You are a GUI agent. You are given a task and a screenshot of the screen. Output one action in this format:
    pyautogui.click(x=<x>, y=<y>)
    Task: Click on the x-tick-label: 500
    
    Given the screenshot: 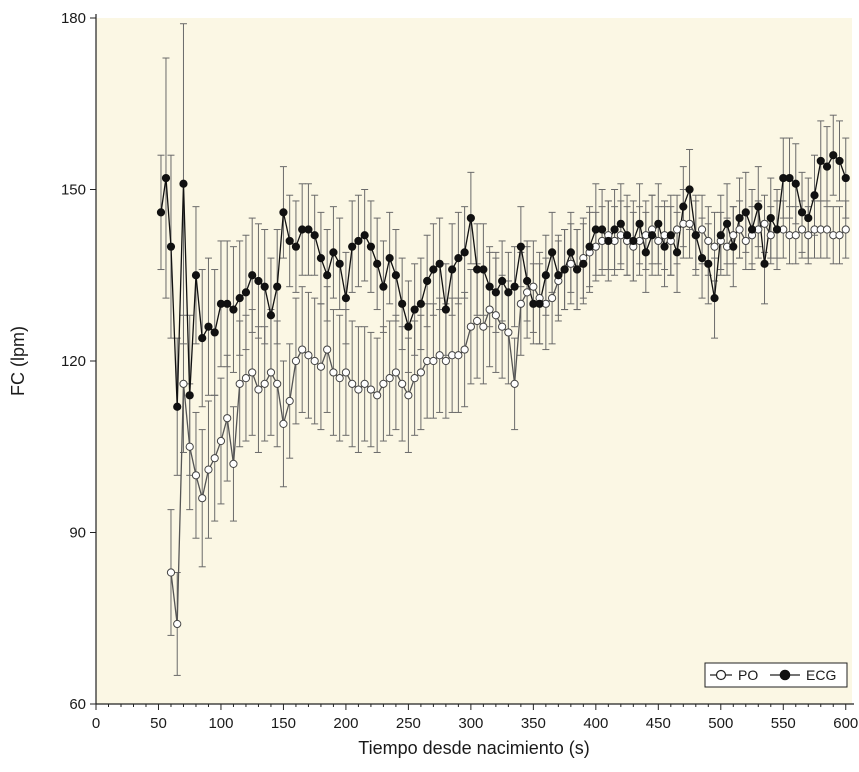 What is the action you would take?
    pyautogui.click(x=720, y=723)
    